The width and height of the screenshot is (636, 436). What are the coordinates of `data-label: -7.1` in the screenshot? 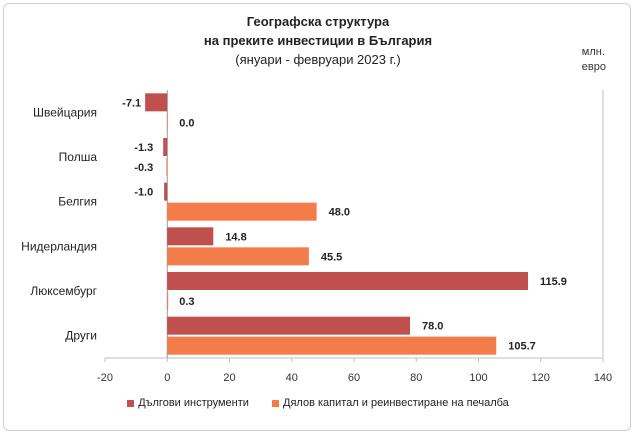 It's located at (131, 103).